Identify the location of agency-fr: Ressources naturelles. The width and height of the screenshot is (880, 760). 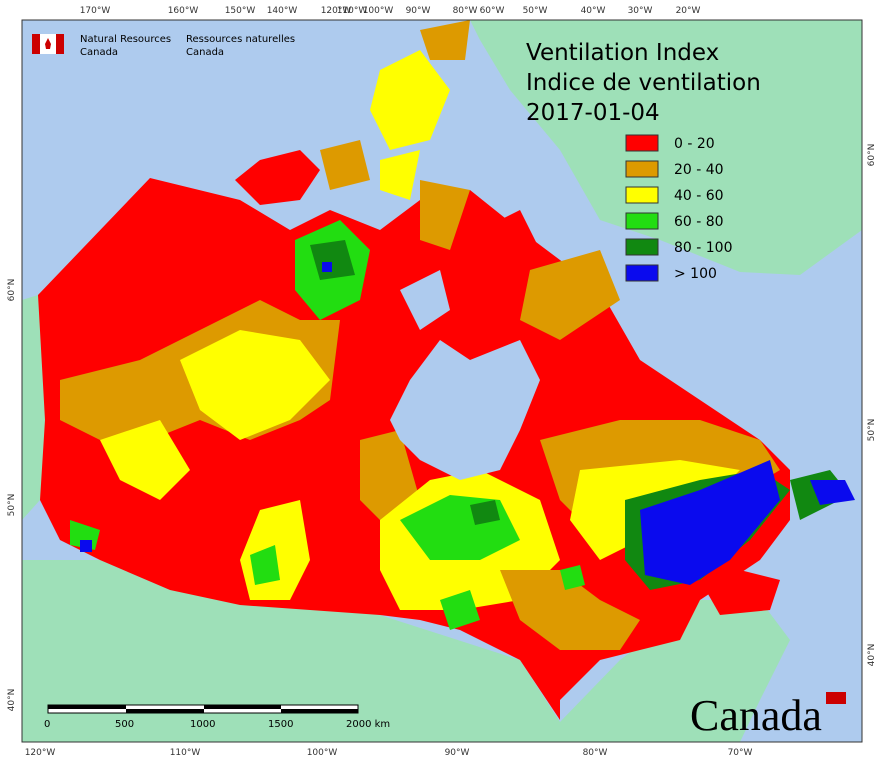
(240, 39).